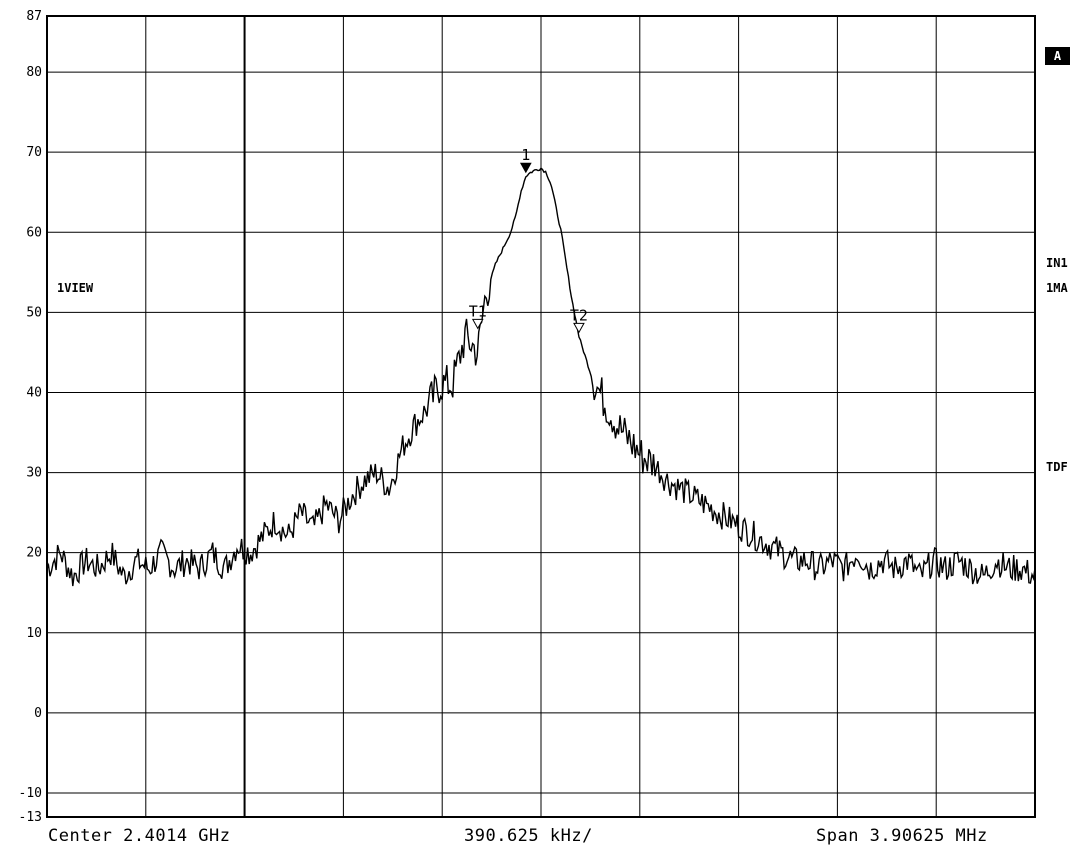 The image size is (1082, 850). I want to click on view-label: 1VIEW, so click(75, 288).